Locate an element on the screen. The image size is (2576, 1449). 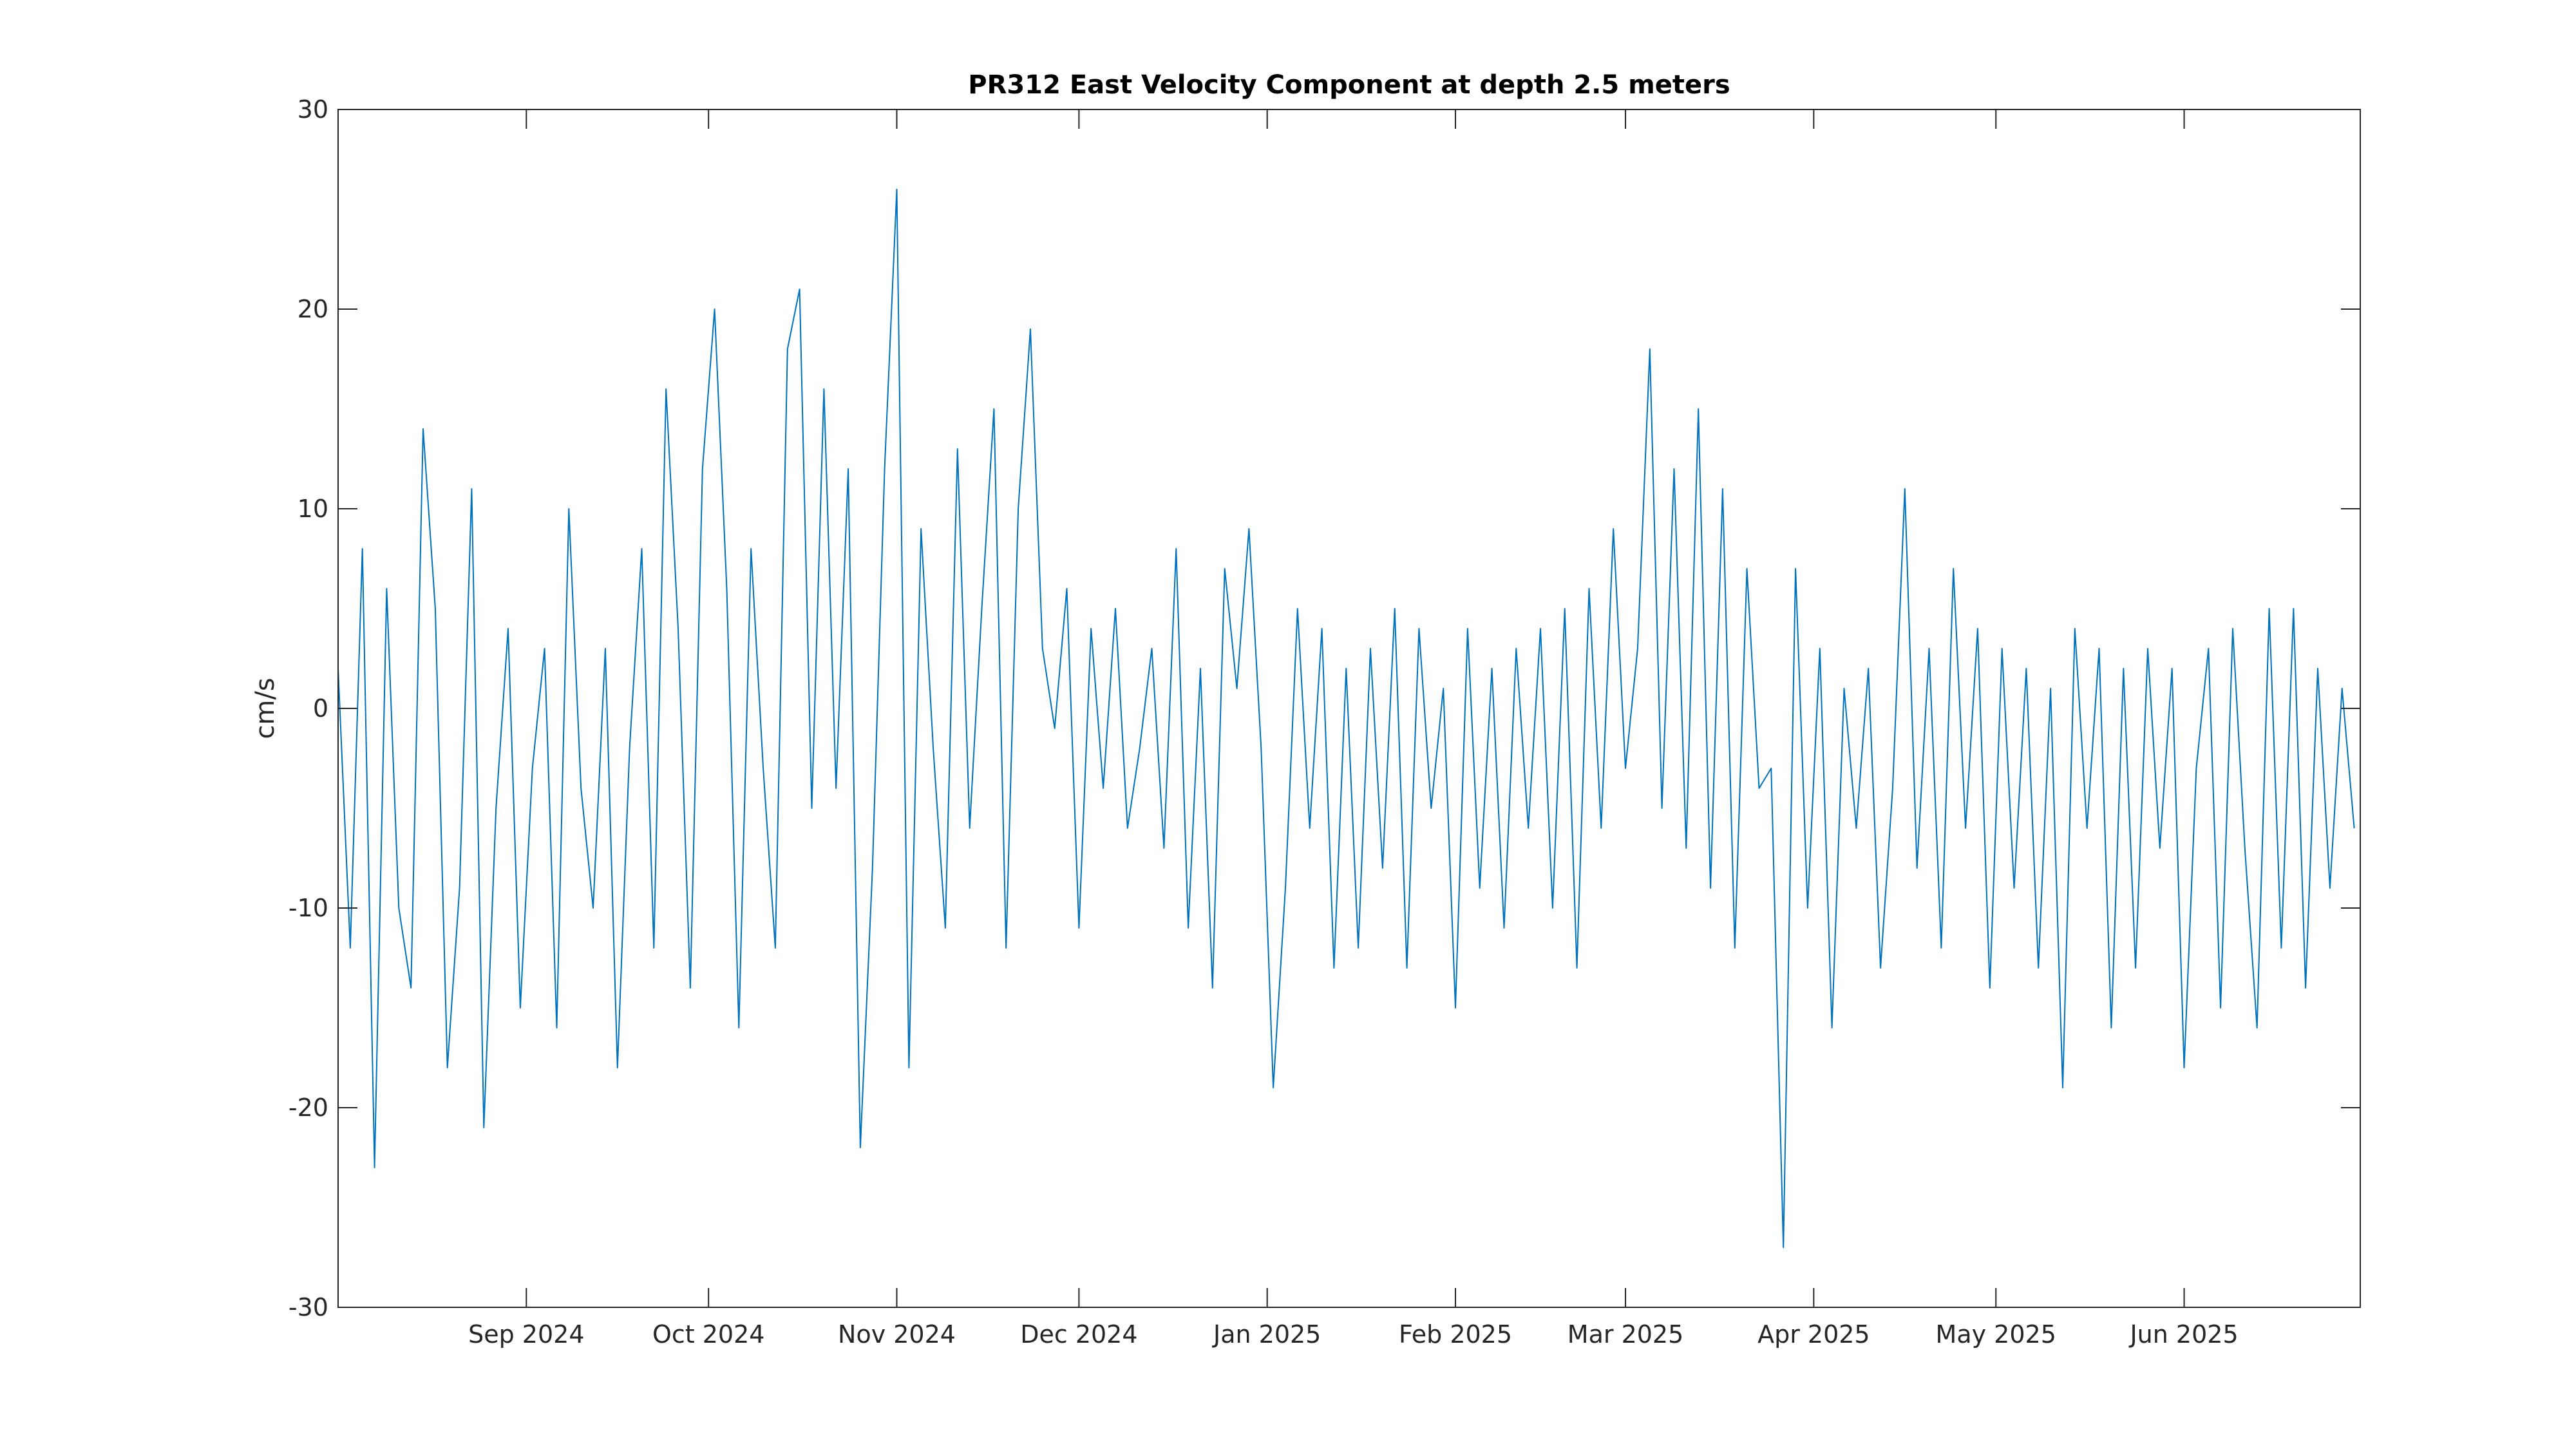
x-tick-label: Jan 2025 is located at coordinates (1266, 1335).